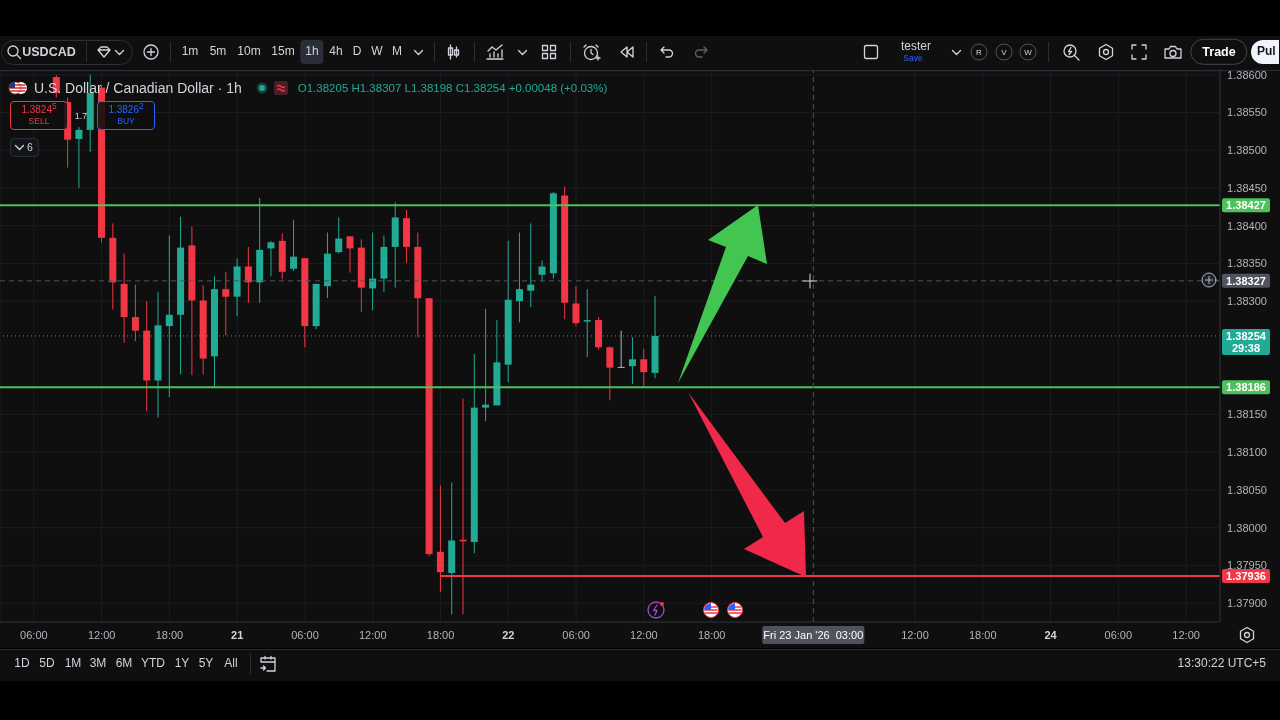  Describe the element at coordinates (1247, 74) in the screenshot. I see `y-tick-label: 1.38600` at that location.